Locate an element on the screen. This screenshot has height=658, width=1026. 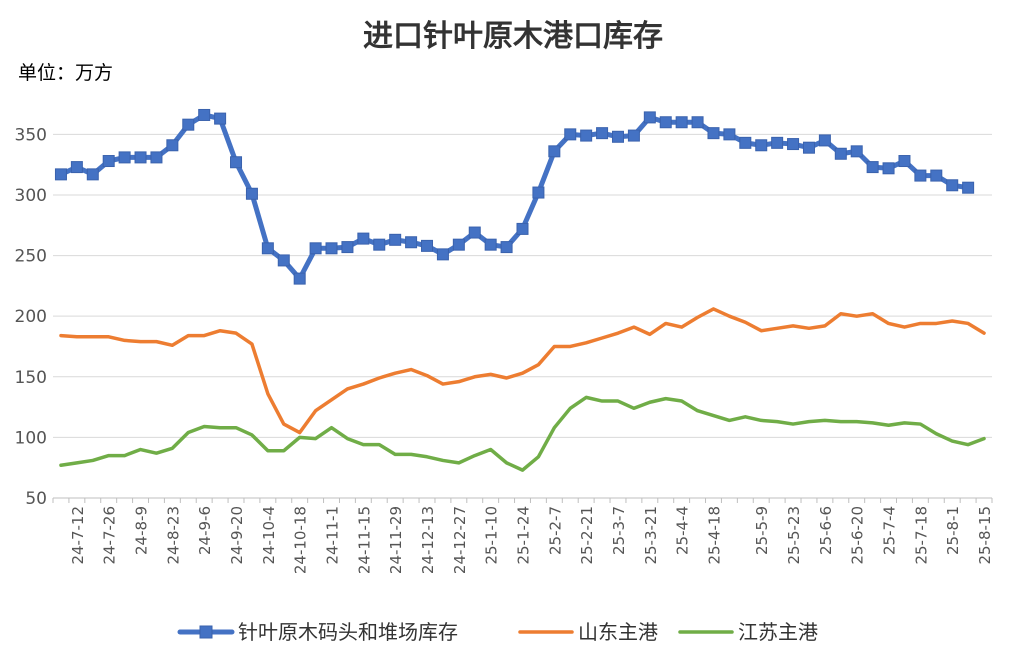
y-tick-label: 150 is located at coordinates (31, 378).